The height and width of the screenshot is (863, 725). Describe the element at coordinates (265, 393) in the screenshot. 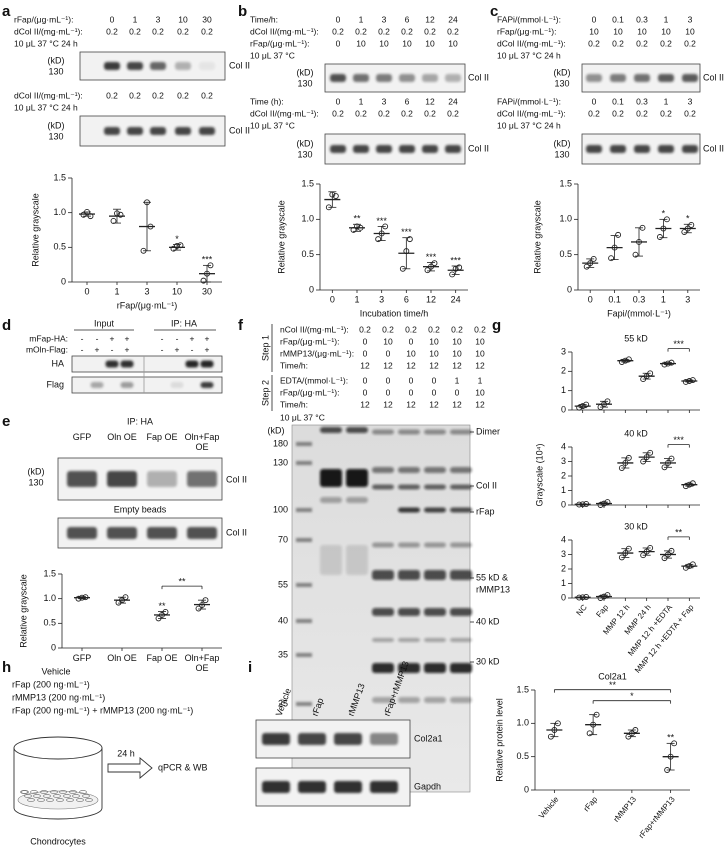

I see `step-label: Step 2` at that location.